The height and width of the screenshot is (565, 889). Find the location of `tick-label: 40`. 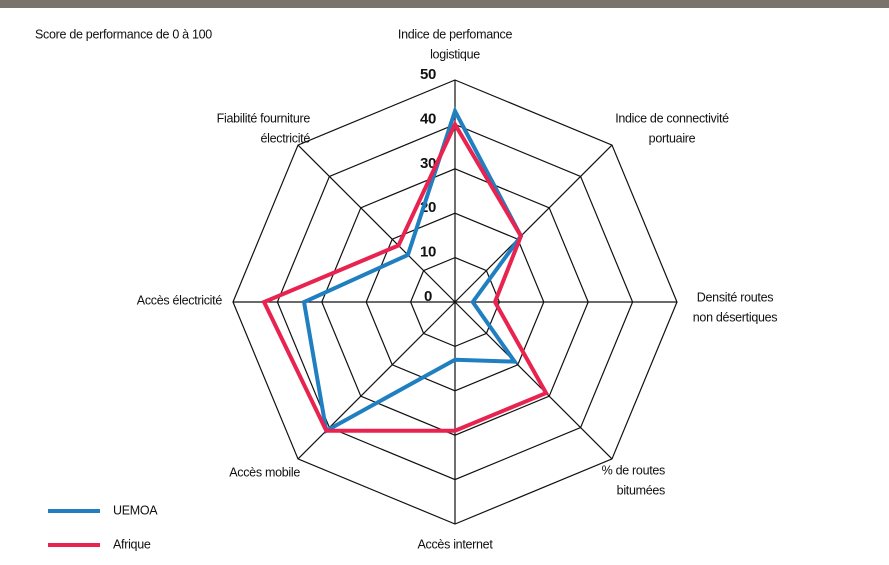

tick-label: 40 is located at coordinates (428, 118).